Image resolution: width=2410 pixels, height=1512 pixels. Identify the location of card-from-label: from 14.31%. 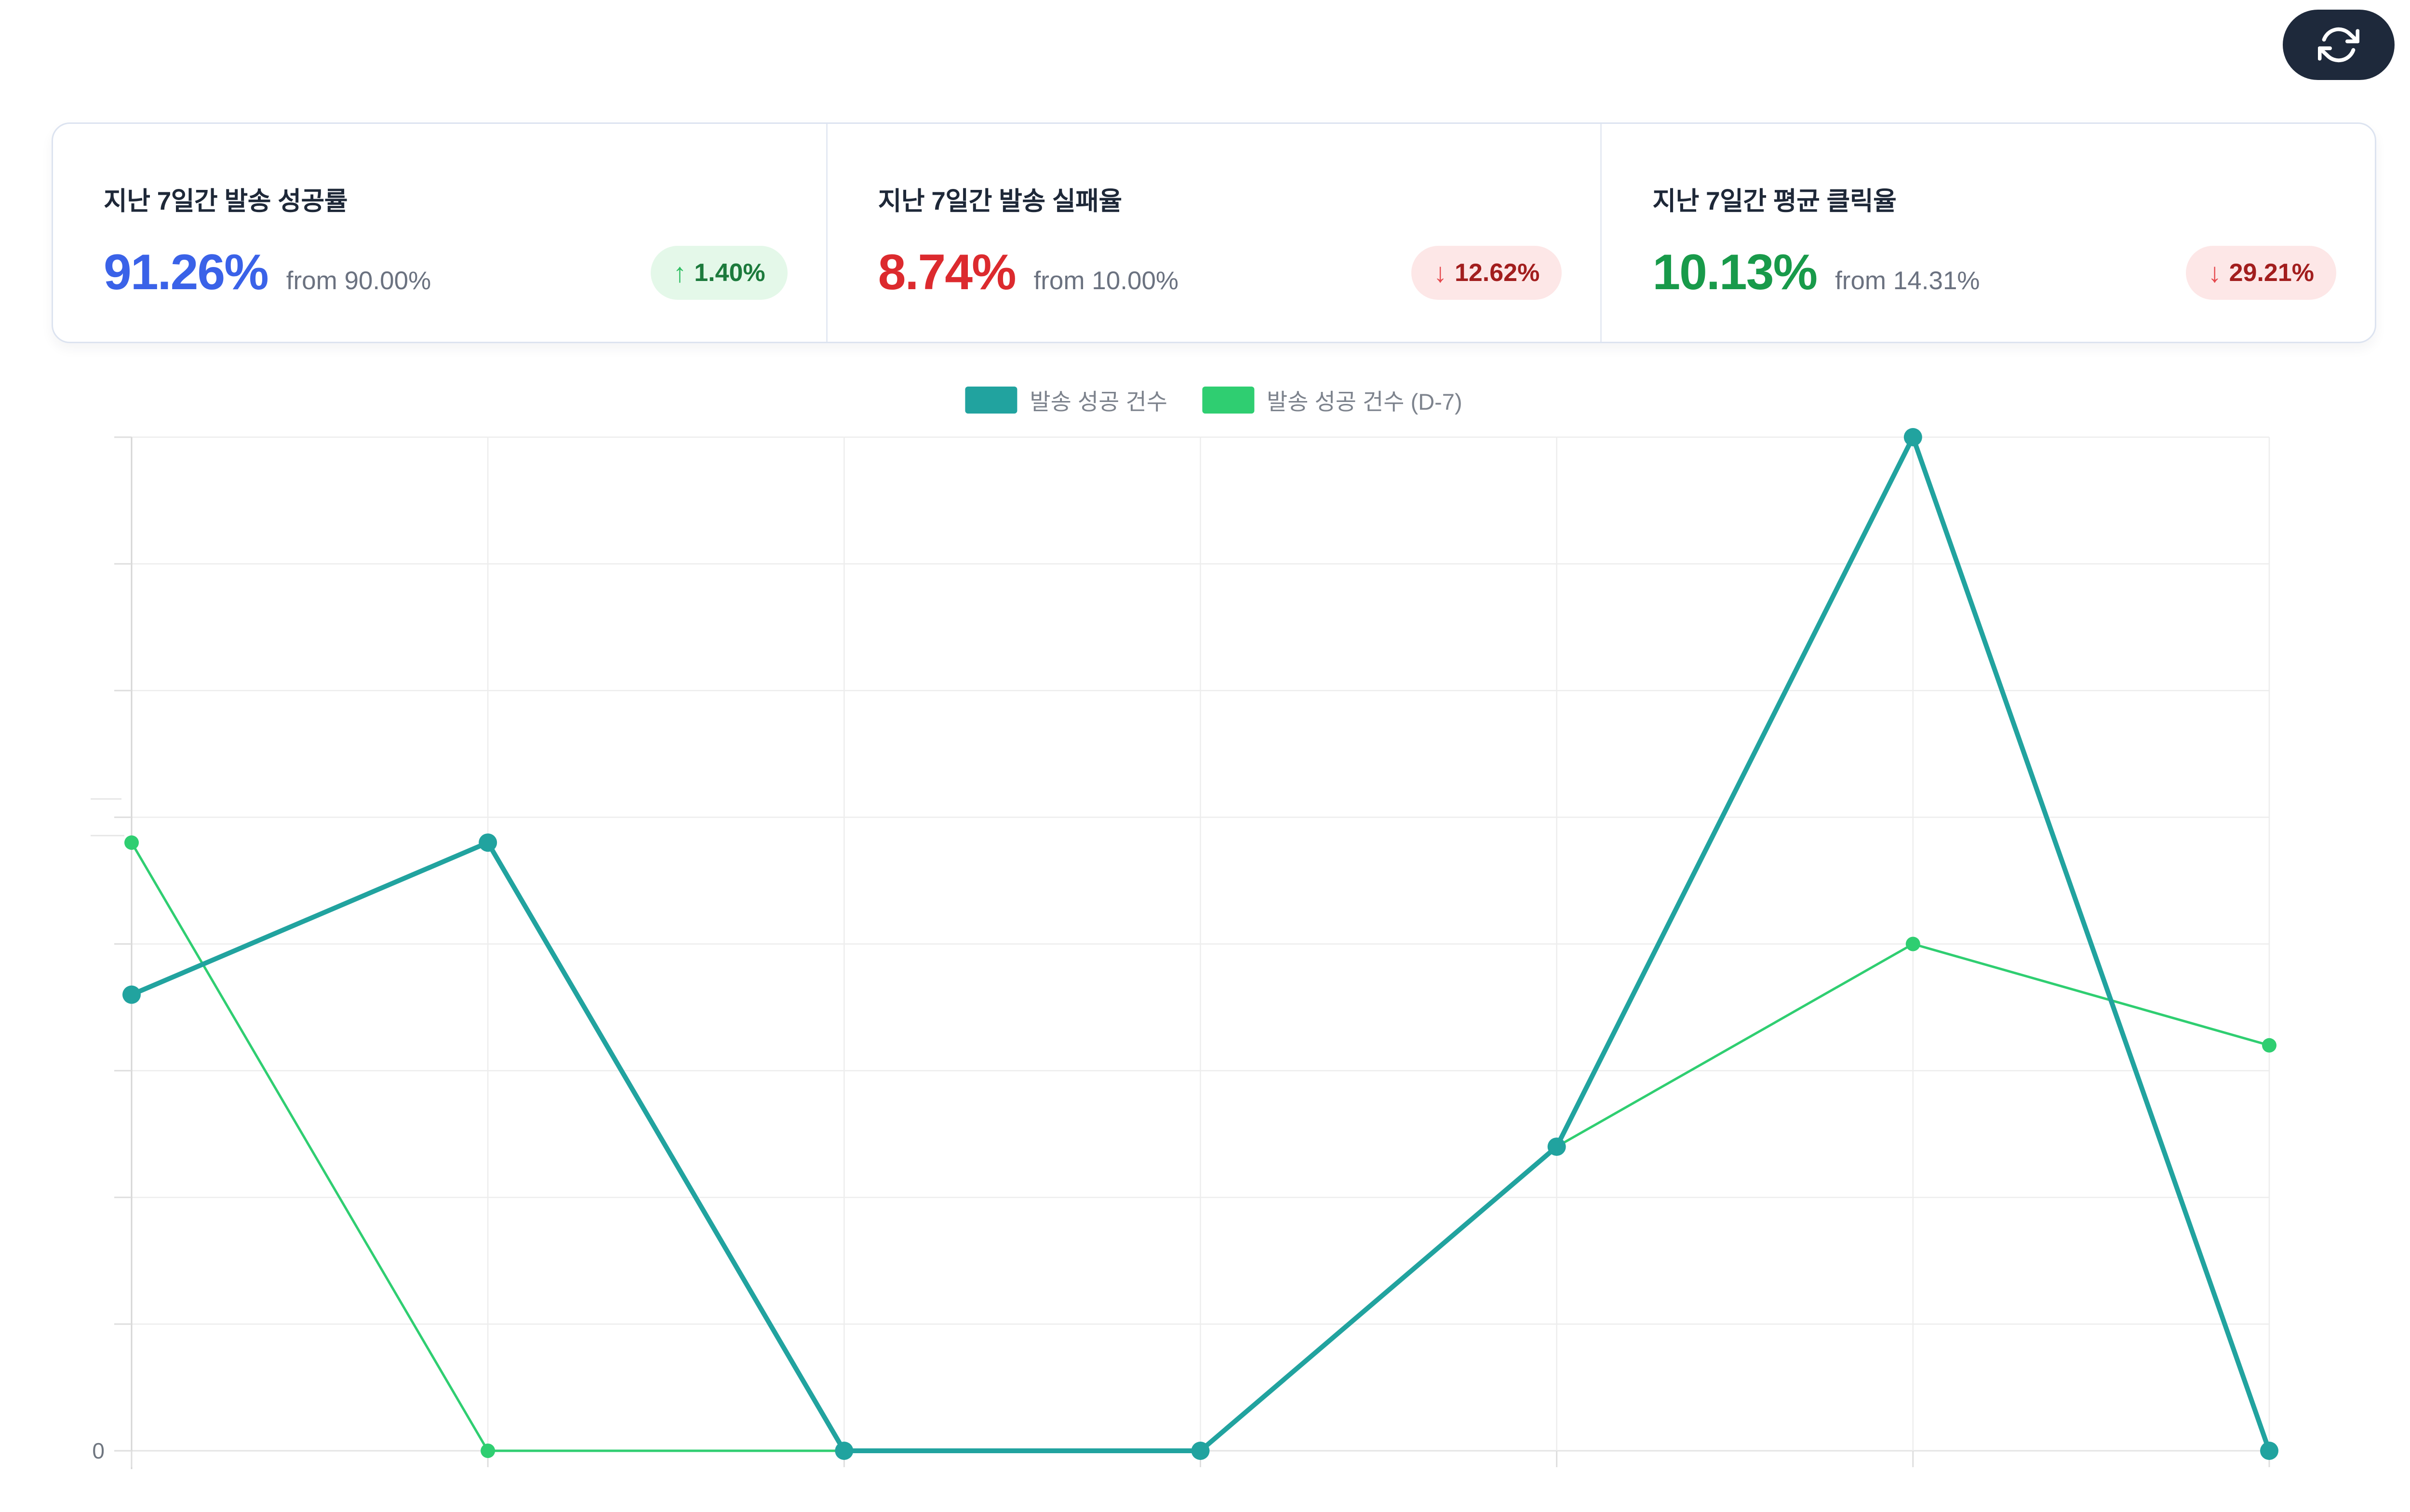
(1908, 281).